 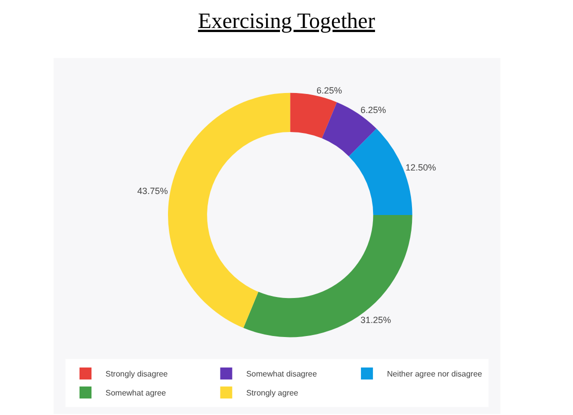 What do you see at coordinates (420, 167) in the screenshot?
I see `data-label: 12.50%` at bounding box center [420, 167].